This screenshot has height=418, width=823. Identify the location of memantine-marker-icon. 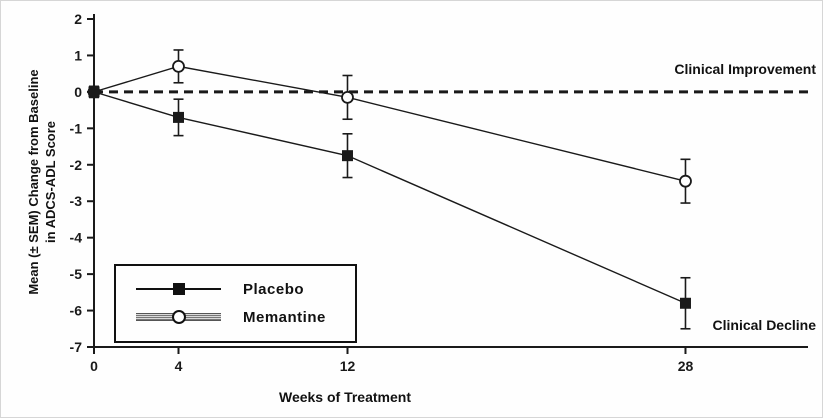
(178, 317).